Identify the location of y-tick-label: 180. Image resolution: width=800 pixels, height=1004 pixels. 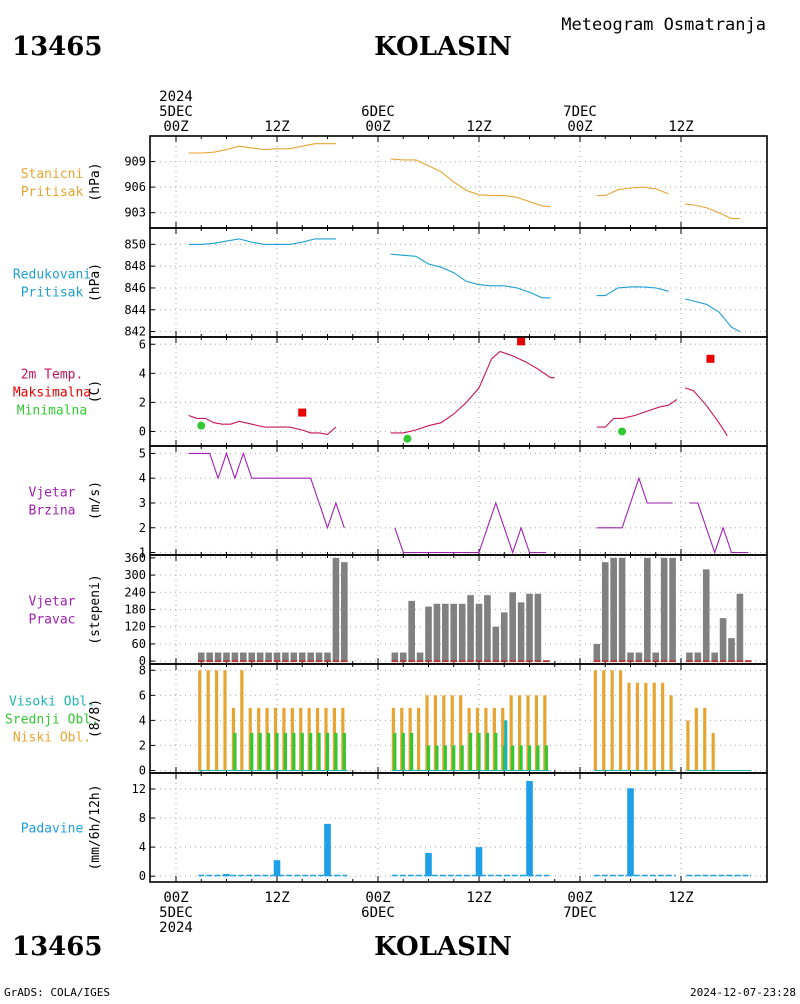
(135, 610).